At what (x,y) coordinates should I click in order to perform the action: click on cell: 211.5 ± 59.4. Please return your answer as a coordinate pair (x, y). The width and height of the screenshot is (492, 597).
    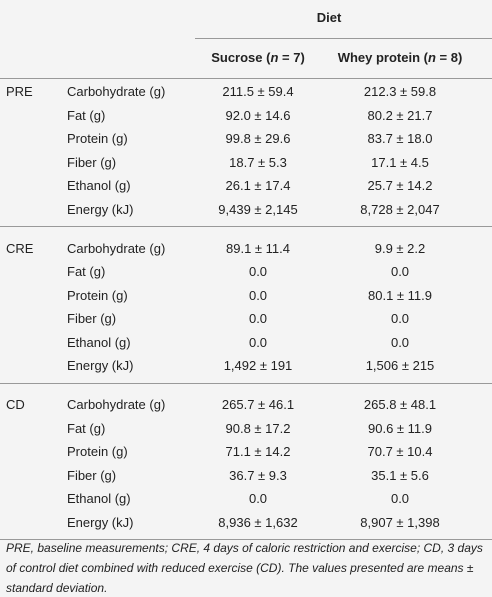
    Looking at the image, I should click on (258, 91).